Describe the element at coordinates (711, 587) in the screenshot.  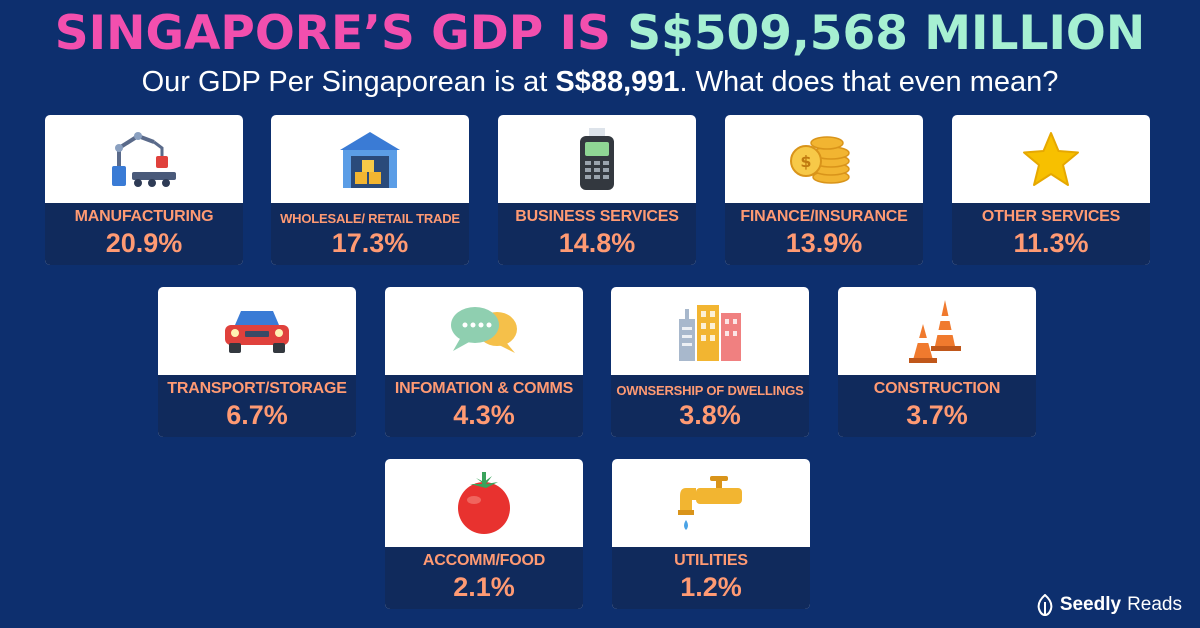
I see `sector-value: 1.2%` at that location.